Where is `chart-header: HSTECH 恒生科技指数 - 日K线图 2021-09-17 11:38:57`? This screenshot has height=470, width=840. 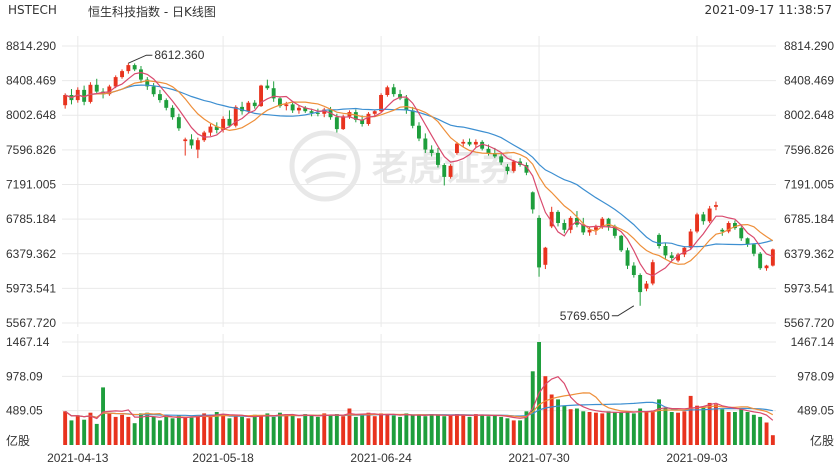
chart-header: HSTECH 恒生科技指数 - 日K线图 2021-09-17 11:38:57 is located at coordinates (420, 9).